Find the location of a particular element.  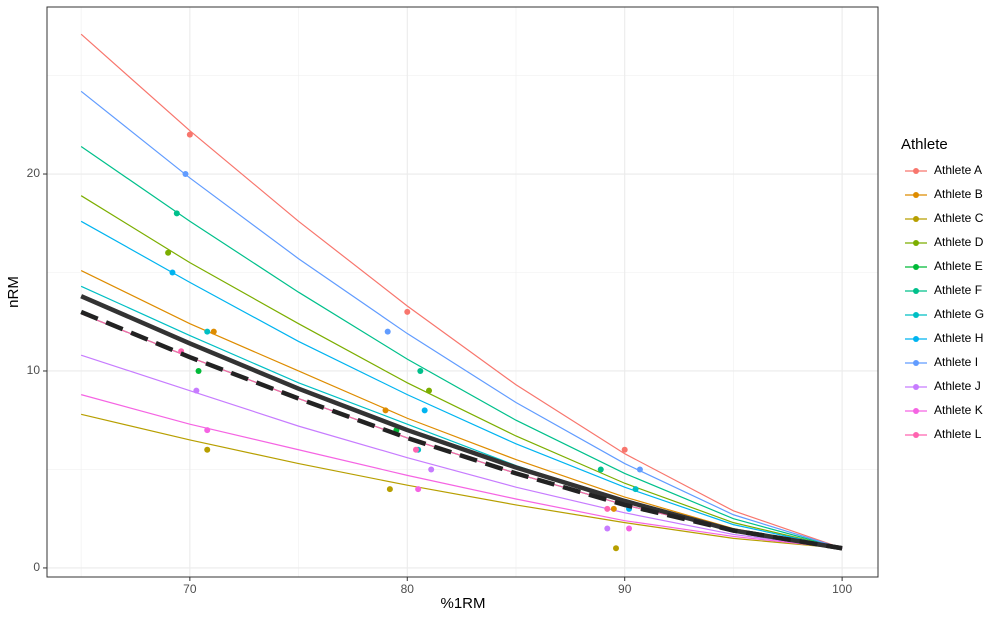

legend-label: Athlete I is located at coordinates (956, 362).